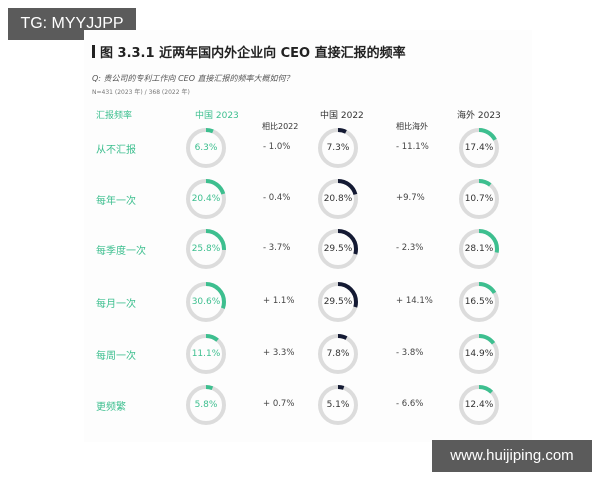 Image resolution: width=600 pixels, height=480 pixels. I want to click on delta-vs-2022: - 1.0%, so click(277, 147).